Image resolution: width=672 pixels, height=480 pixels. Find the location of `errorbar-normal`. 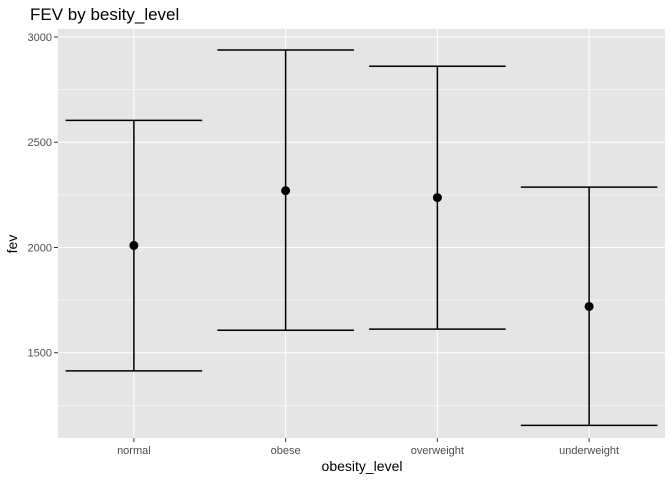

errorbar-normal is located at coordinates (134, 245).